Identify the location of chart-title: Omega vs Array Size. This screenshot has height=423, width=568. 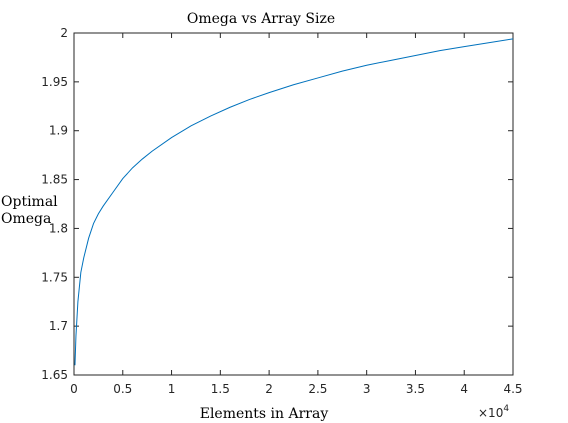
(261, 19).